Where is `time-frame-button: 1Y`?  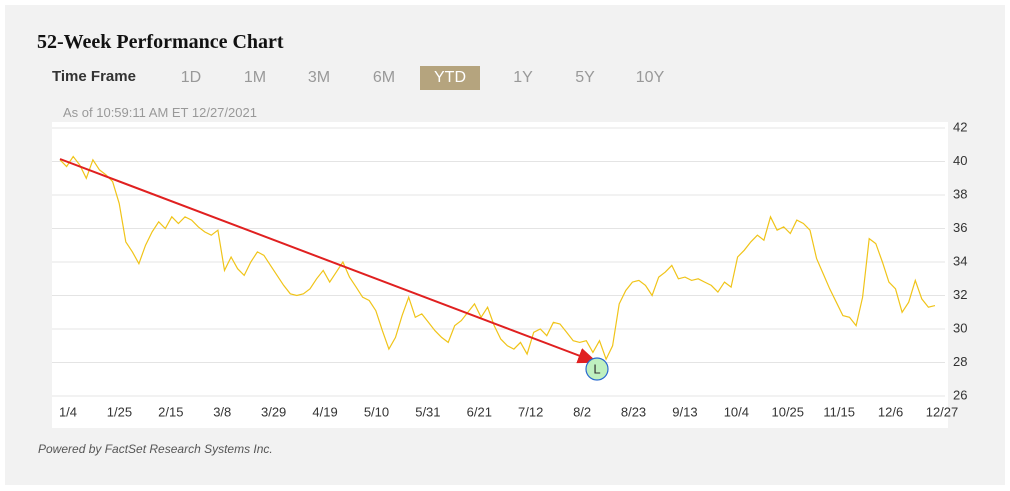
time-frame-button: 1Y is located at coordinates (523, 77).